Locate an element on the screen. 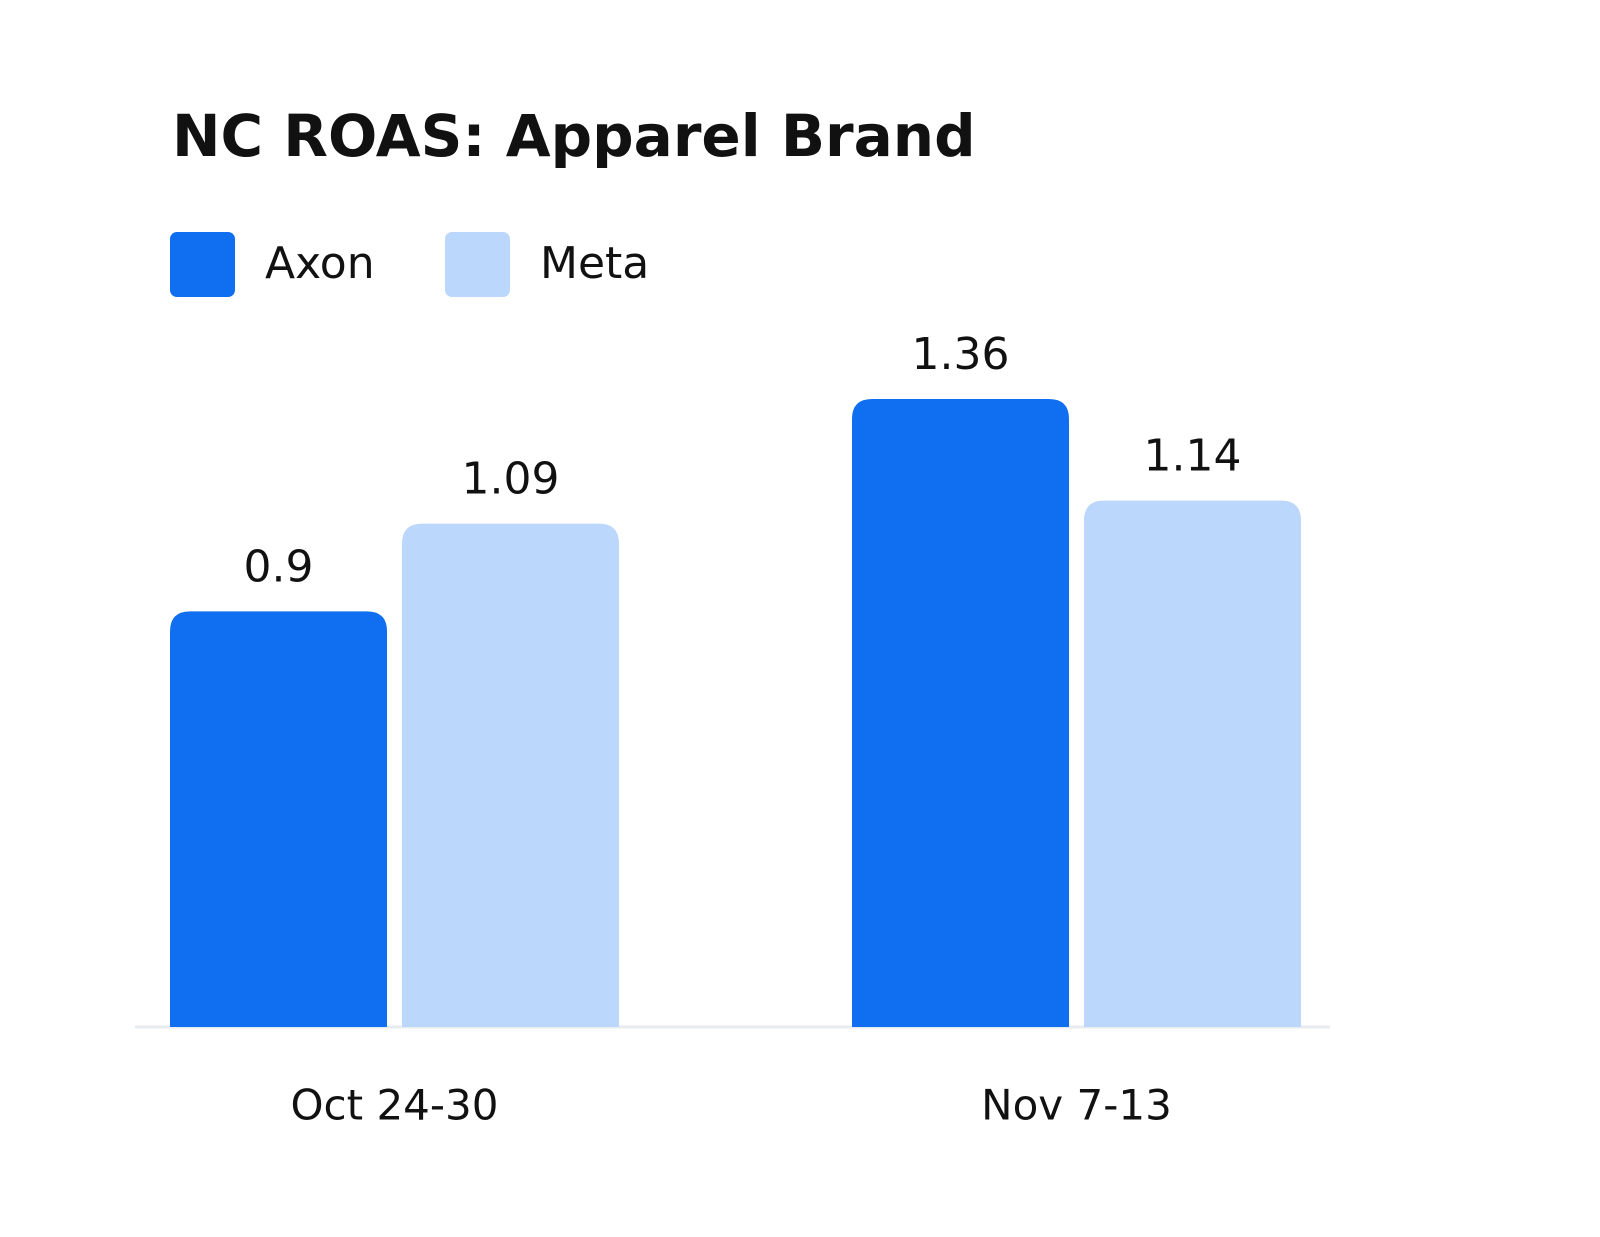  x-tick-label: Oct 24-30 is located at coordinates (394, 1105).